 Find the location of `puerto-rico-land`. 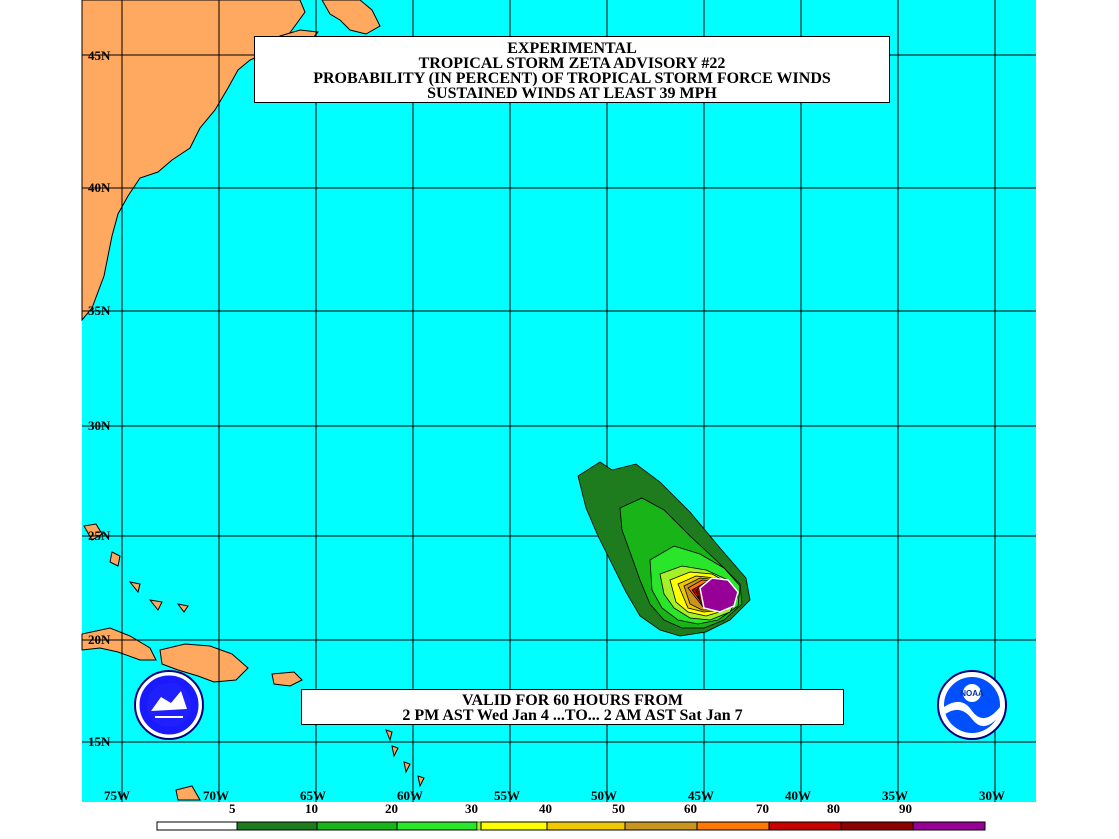

puerto-rico-land is located at coordinates (287, 679).